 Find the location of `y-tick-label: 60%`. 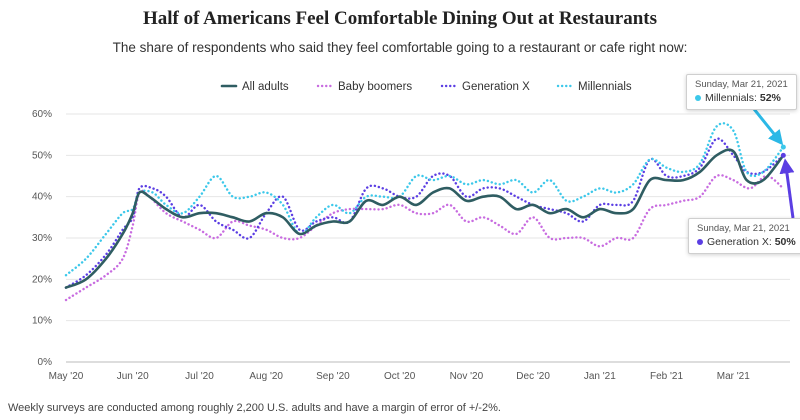

y-tick-label: 60% is located at coordinates (42, 114).